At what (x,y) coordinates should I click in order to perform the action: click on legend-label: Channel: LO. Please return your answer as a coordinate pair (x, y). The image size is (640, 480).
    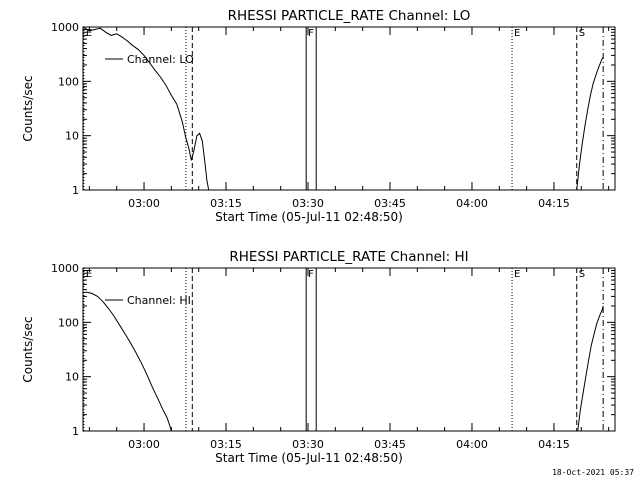
    Looking at the image, I should click on (160, 59).